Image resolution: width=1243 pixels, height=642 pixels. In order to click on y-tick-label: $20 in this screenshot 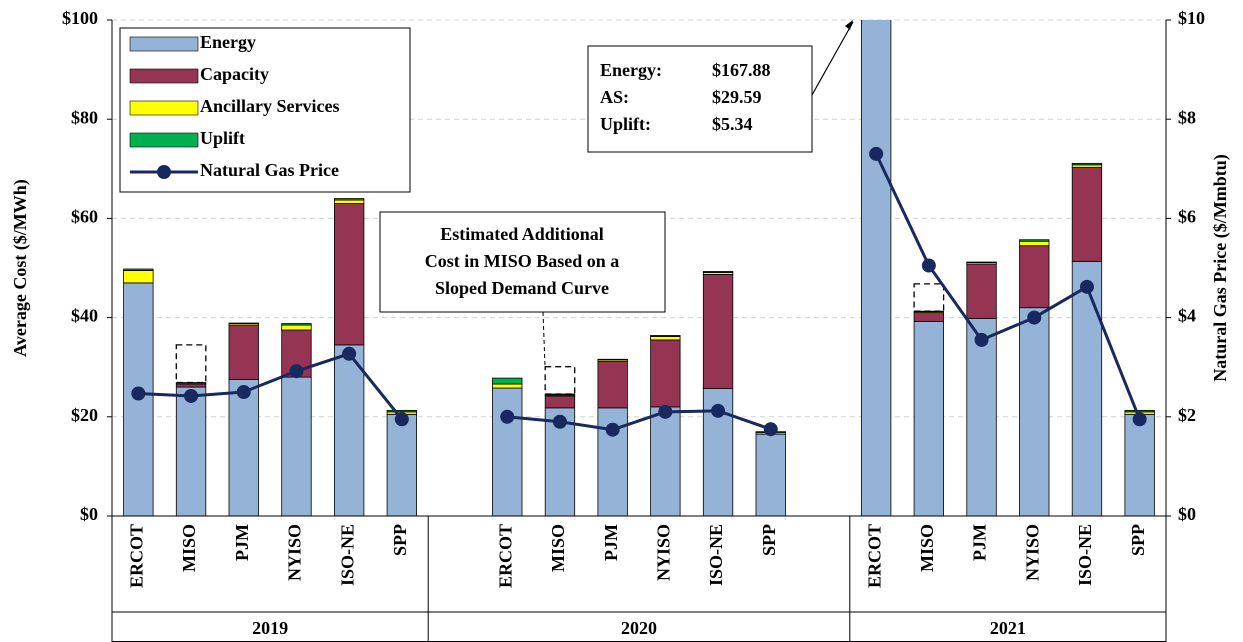, I will do `click(84, 415)`.